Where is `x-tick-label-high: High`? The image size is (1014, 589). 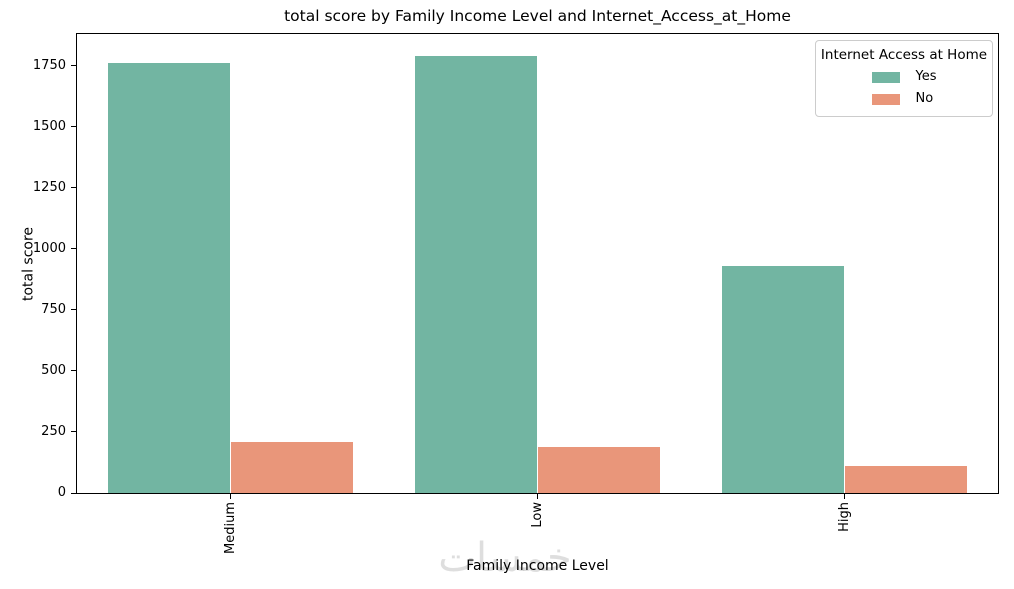 x-tick-label-high: High is located at coordinates (844, 517).